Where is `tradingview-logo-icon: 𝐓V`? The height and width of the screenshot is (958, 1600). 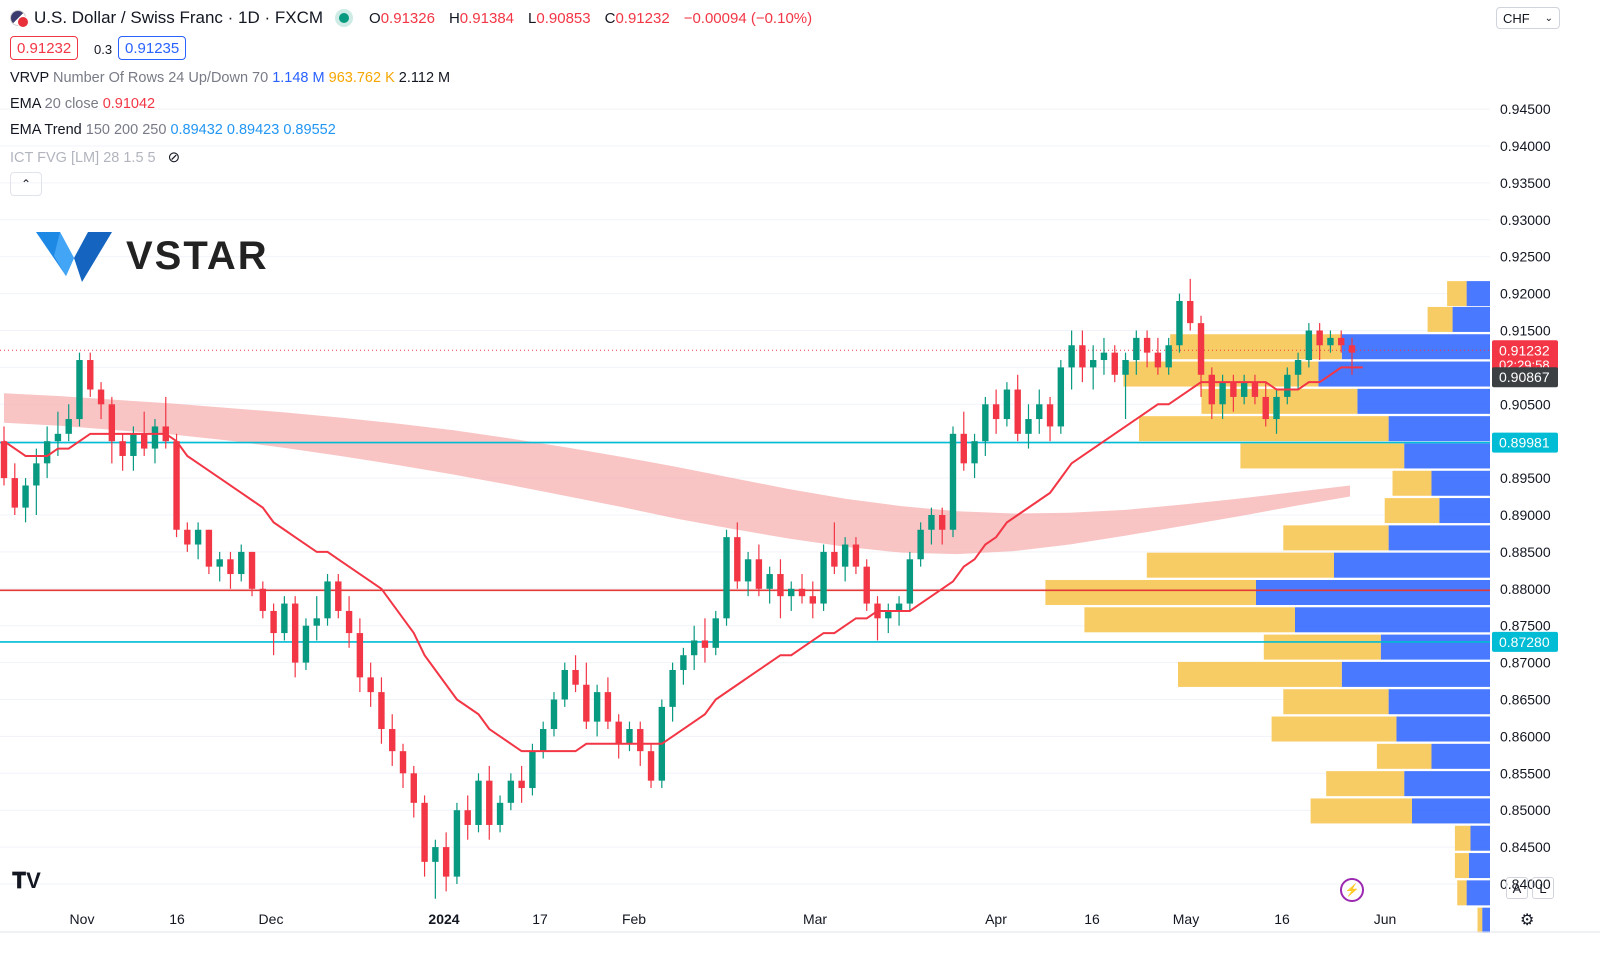
tradingview-logo-icon: 𝐓V is located at coordinates (26, 881).